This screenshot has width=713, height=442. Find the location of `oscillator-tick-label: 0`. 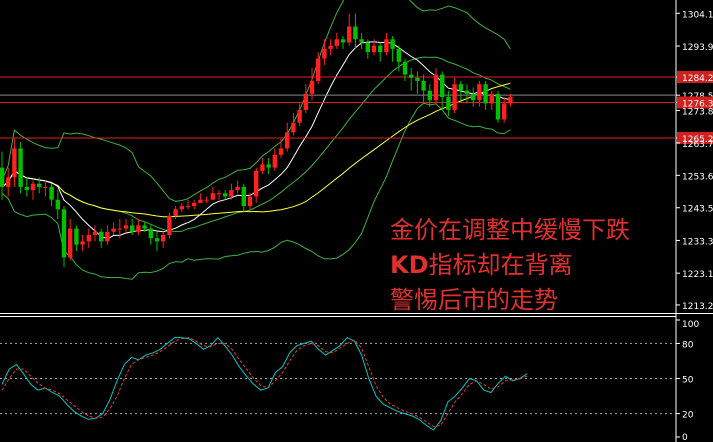

oscillator-tick-label: 0 is located at coordinates (685, 437).